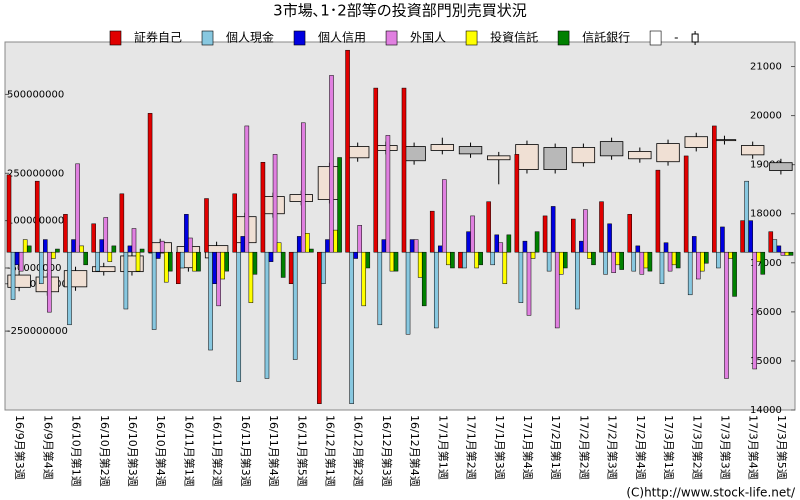 Image resolution: width=800 pixels, height=500 pixels. What do you see at coordinates (415, 451) in the screenshot?
I see `x-tick-label: 16/12月第4週` at bounding box center [415, 451].